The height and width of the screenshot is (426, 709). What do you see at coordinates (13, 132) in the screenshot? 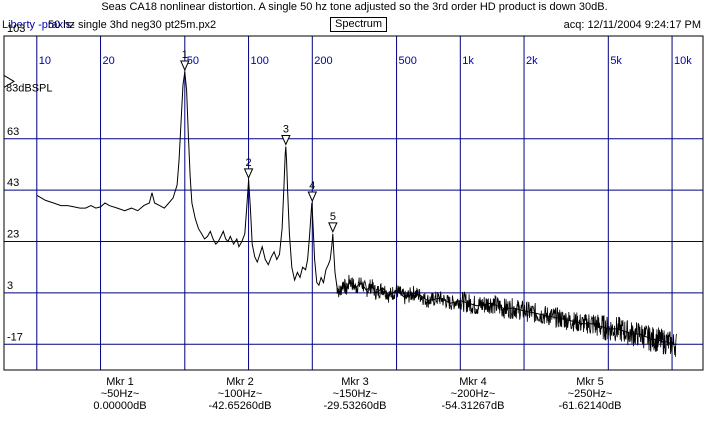
I see `y-tick-label: 63` at bounding box center [13, 132].